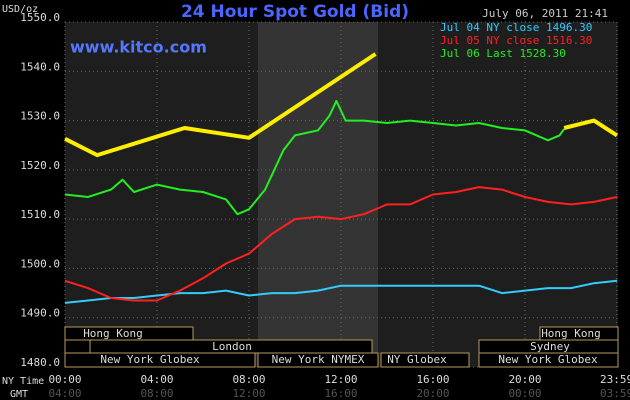 This screenshot has height=400, width=630. What do you see at coordinates (40, 17) in the screenshot?
I see `y-tick-label: 1550.0` at bounding box center [40, 17].